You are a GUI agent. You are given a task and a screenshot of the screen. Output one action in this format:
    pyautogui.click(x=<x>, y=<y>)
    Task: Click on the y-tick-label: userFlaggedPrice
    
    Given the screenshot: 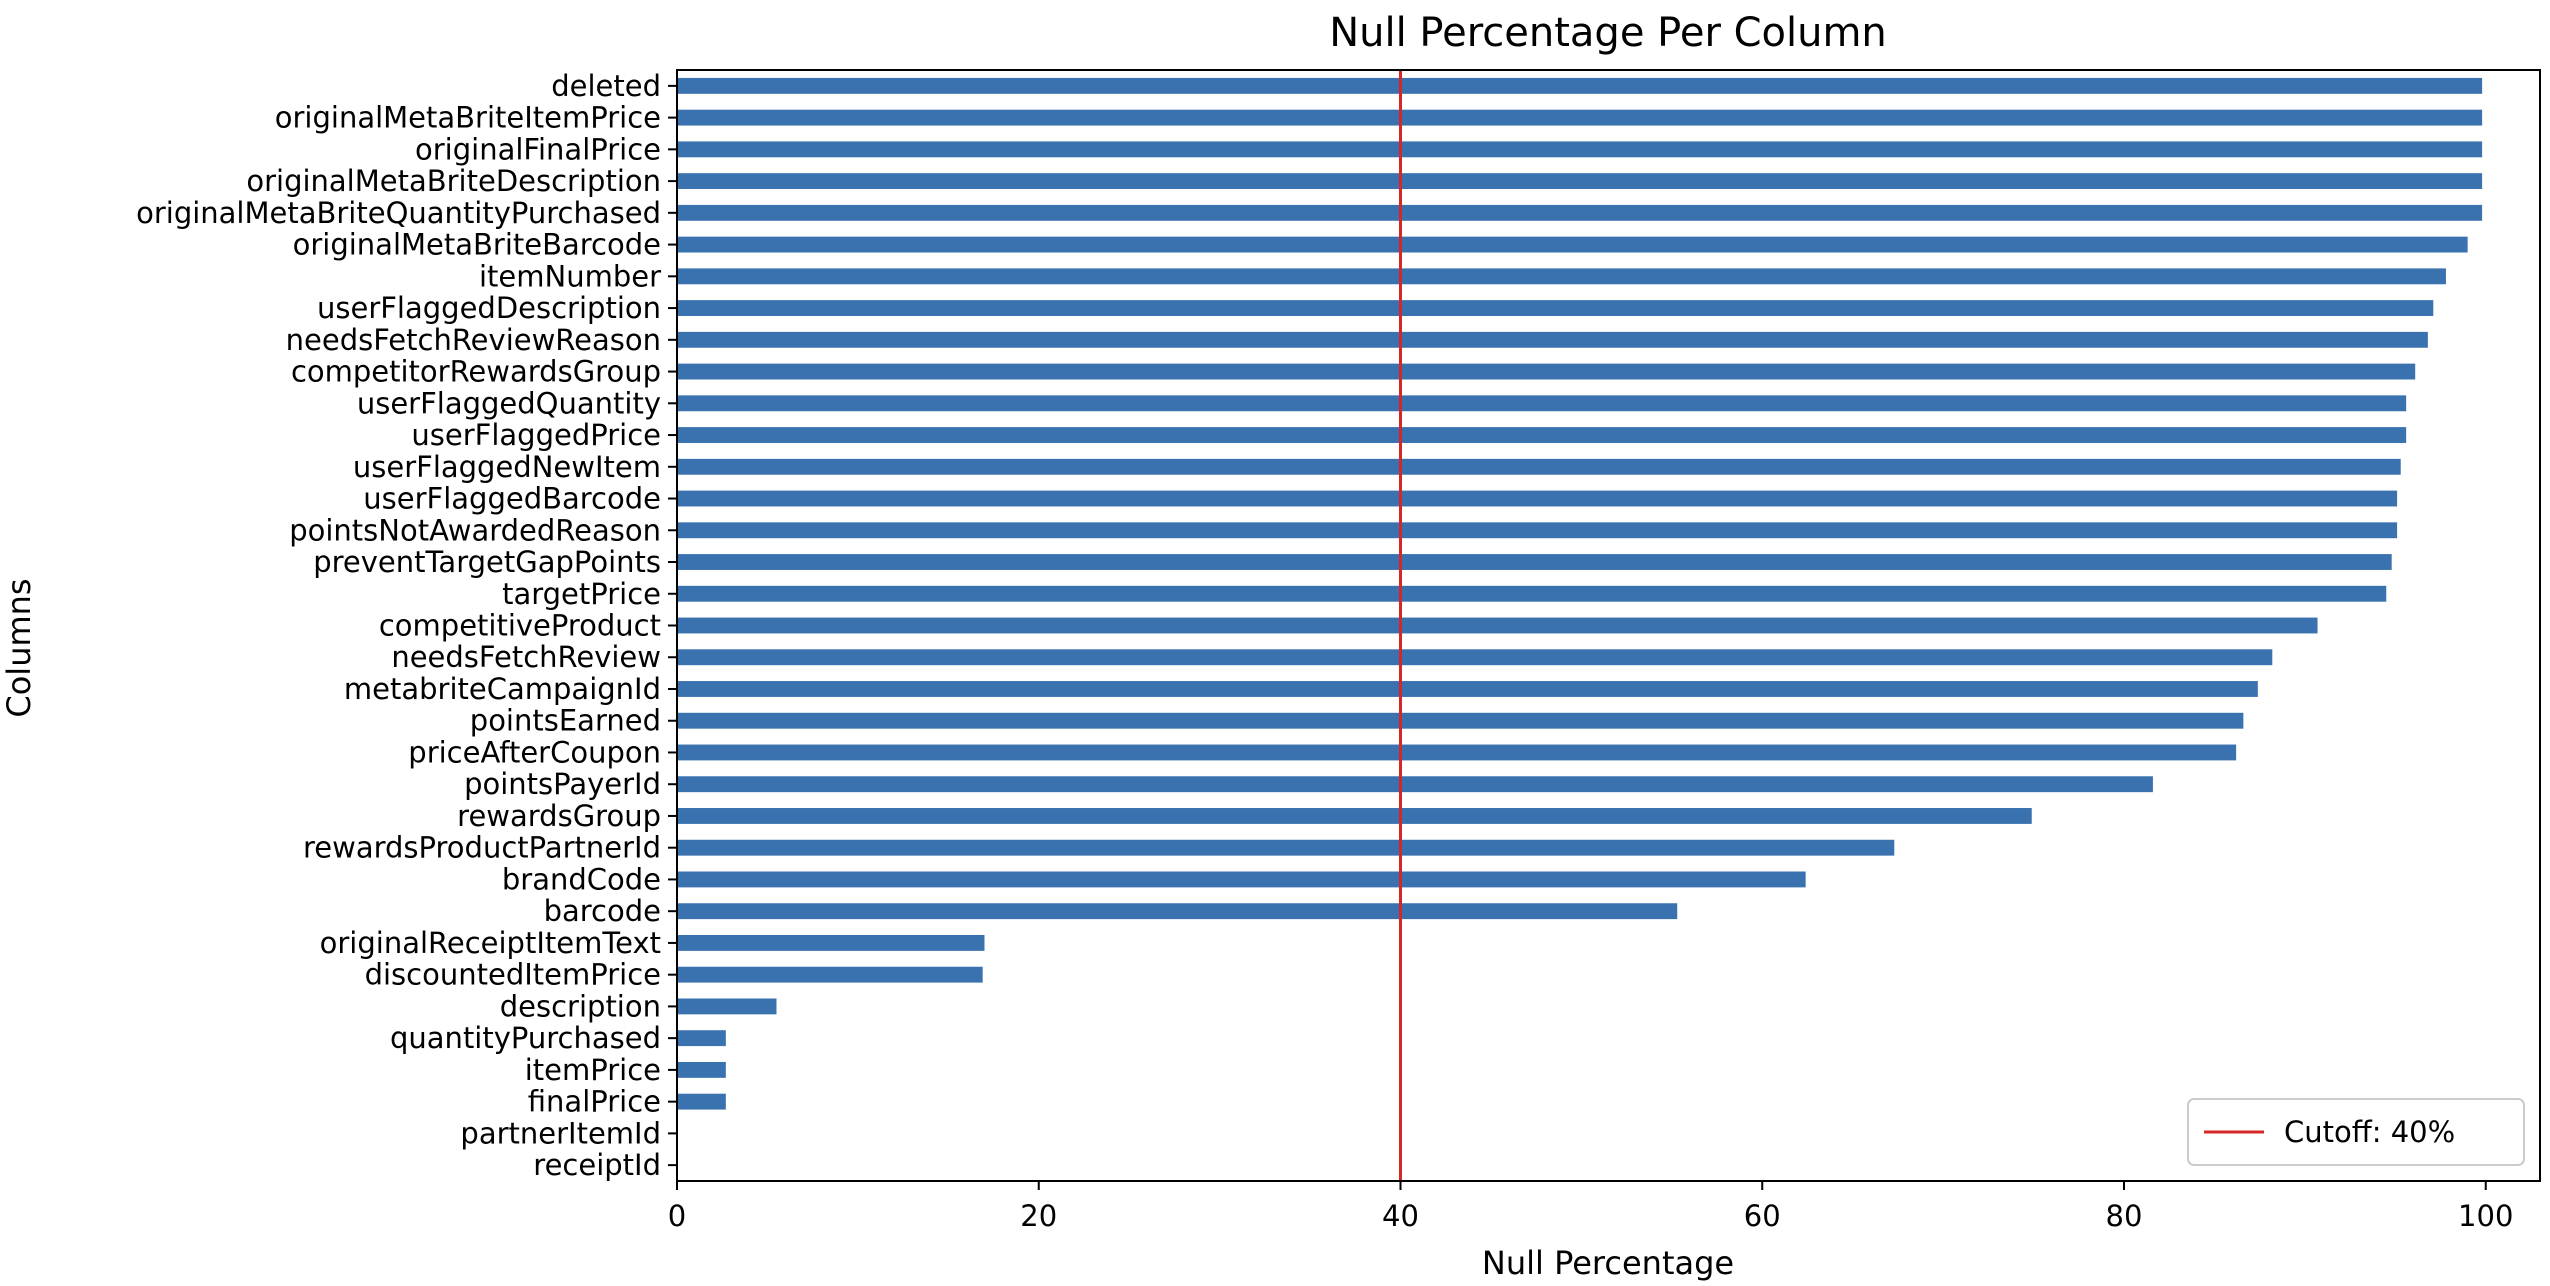 What is the action you would take?
    pyautogui.click(x=536, y=435)
    